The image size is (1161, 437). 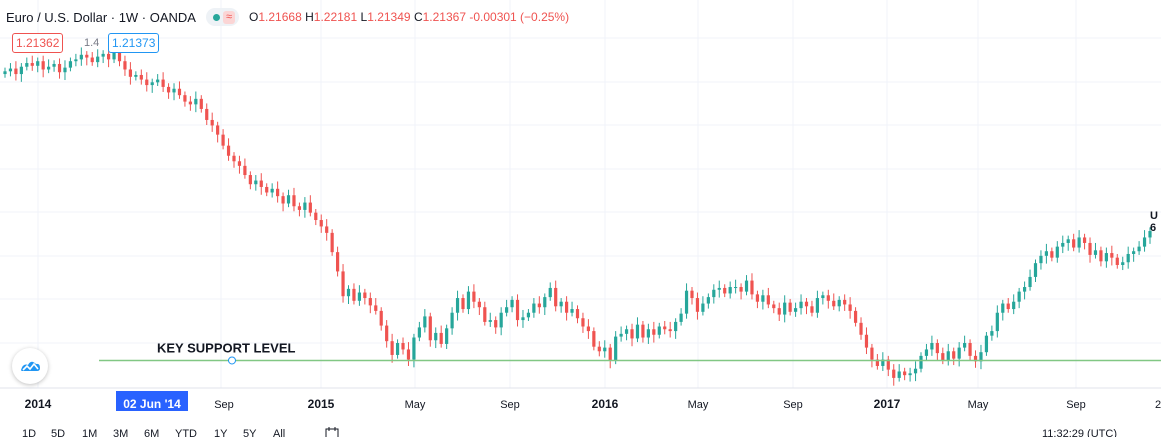 I want to click on tradingview-cloud-icon, so click(x=30, y=366).